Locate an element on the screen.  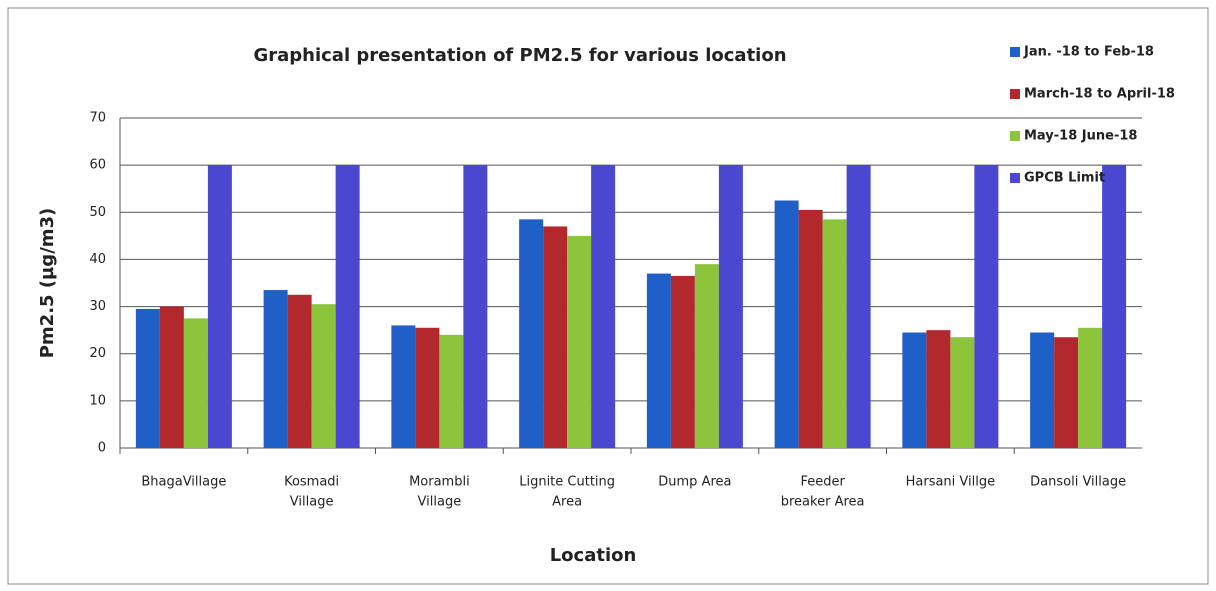
x-tick-label: Area is located at coordinates (567, 502).